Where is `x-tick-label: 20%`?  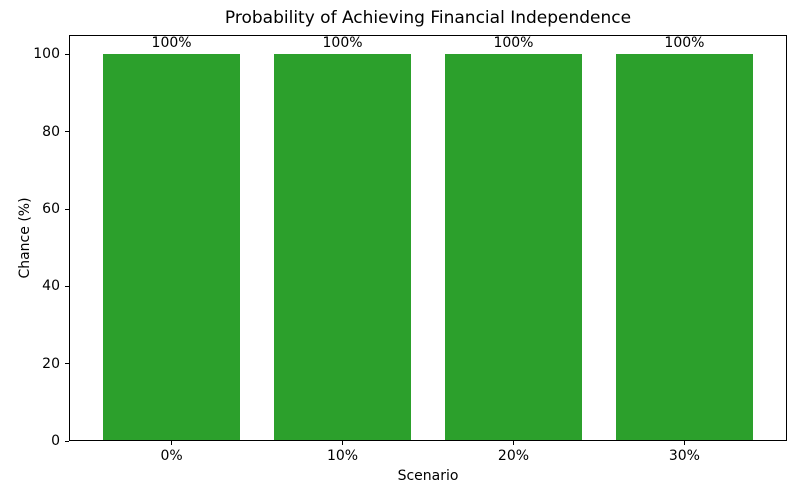 x-tick-label: 20% is located at coordinates (513, 456).